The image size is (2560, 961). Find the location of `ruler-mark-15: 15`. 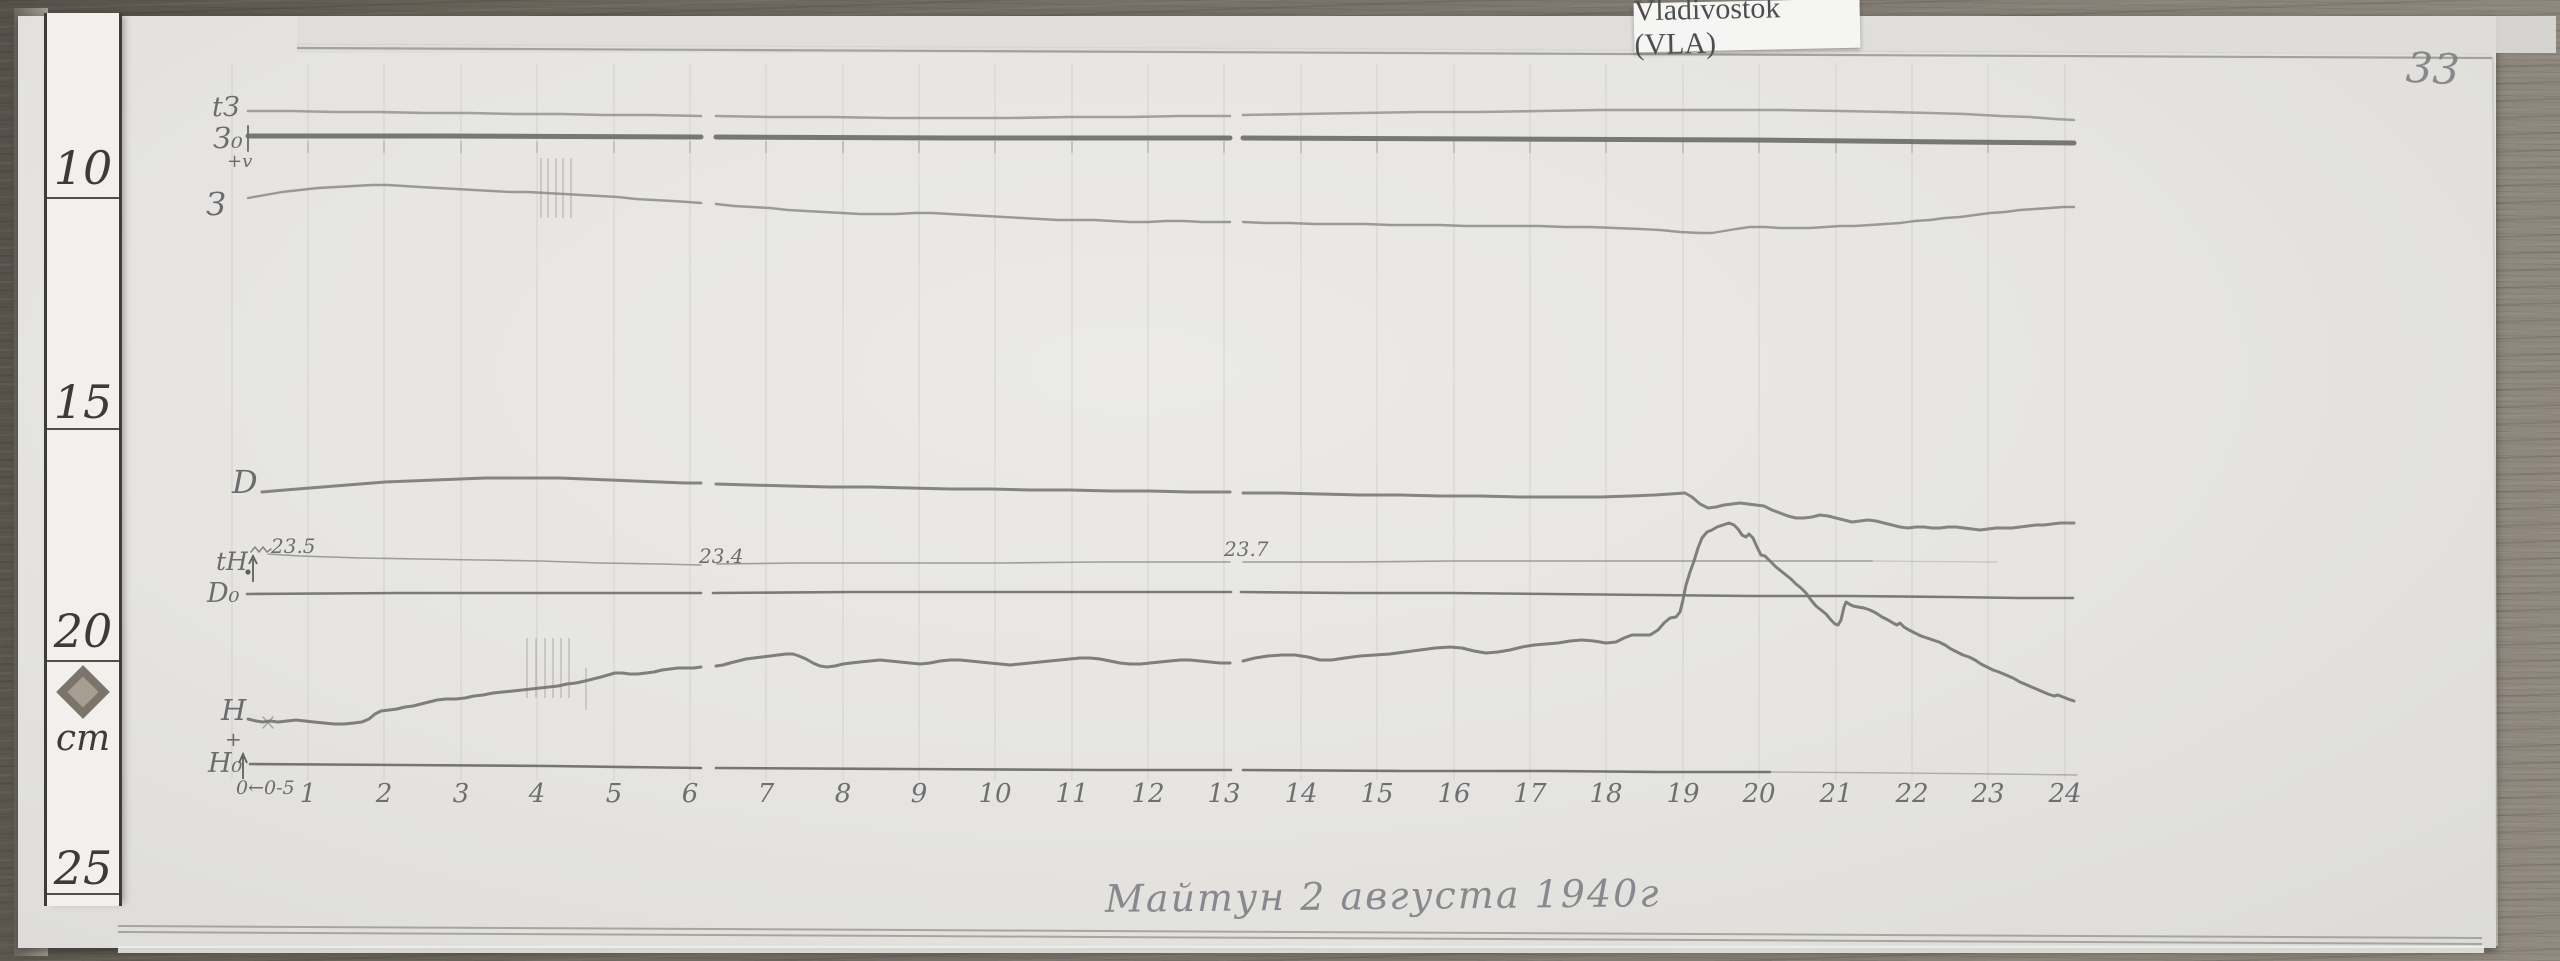

ruler-mark-15: 15 is located at coordinates (83, 402).